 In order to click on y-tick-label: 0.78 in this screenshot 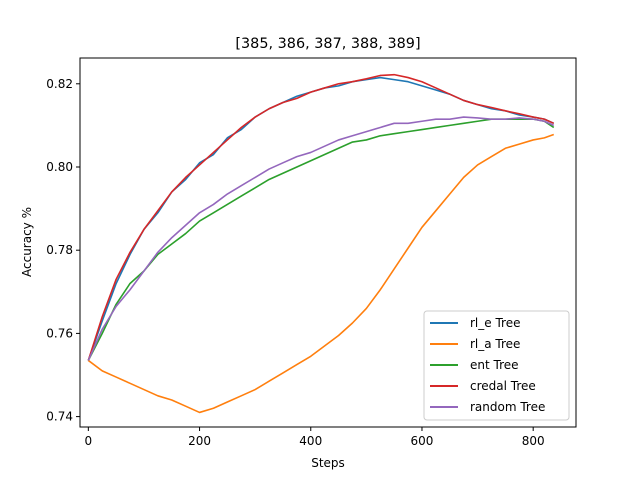, I will do `click(59, 250)`.